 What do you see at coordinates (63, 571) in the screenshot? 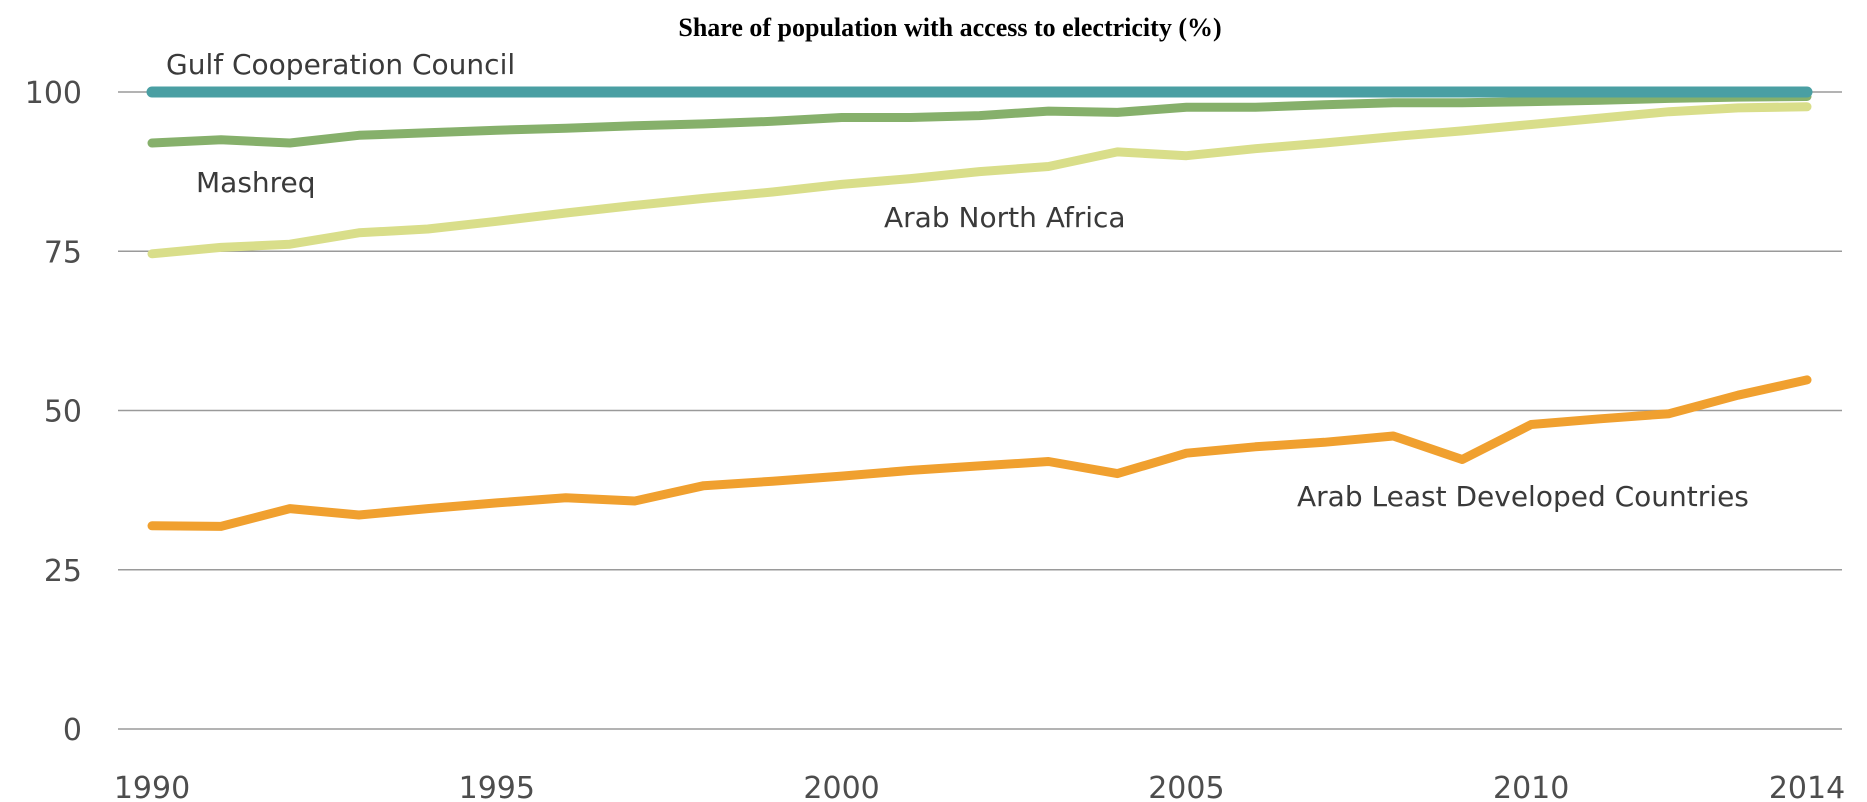
I see `y-tick-label: 25` at bounding box center [63, 571].